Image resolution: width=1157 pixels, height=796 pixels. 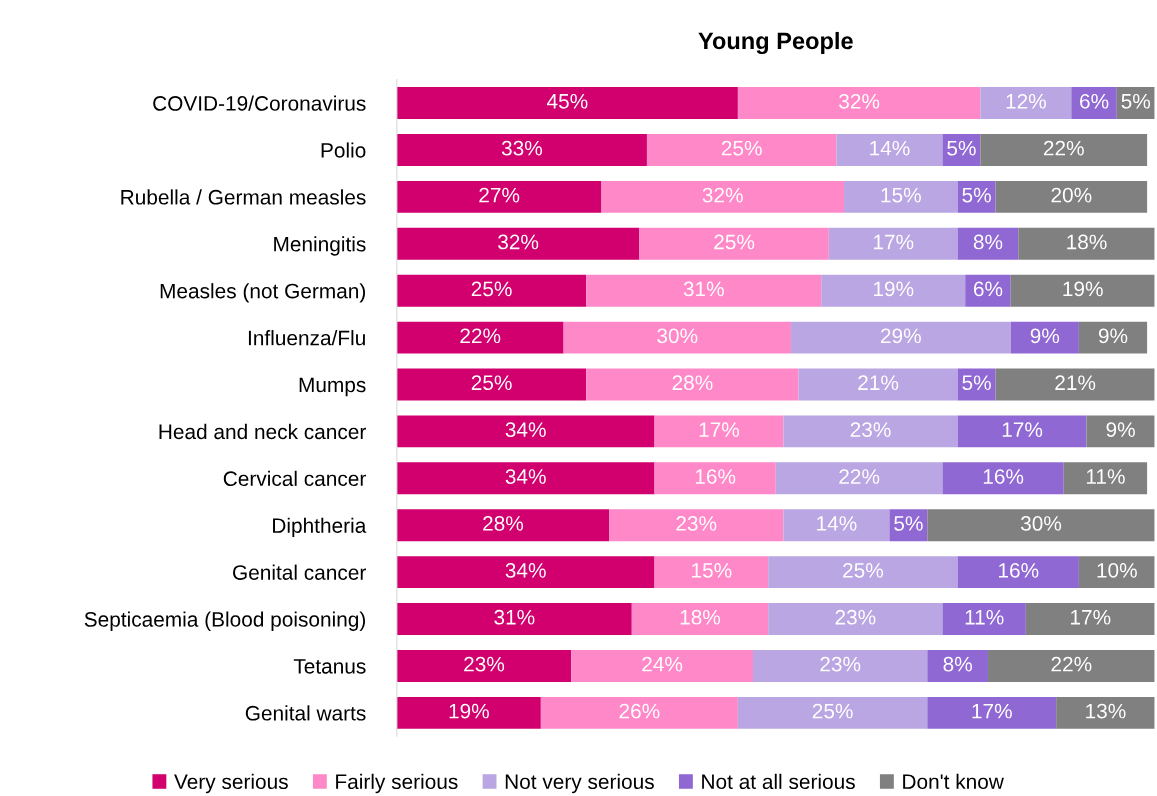 I want to click on legend-label: Very serious, so click(x=231, y=783).